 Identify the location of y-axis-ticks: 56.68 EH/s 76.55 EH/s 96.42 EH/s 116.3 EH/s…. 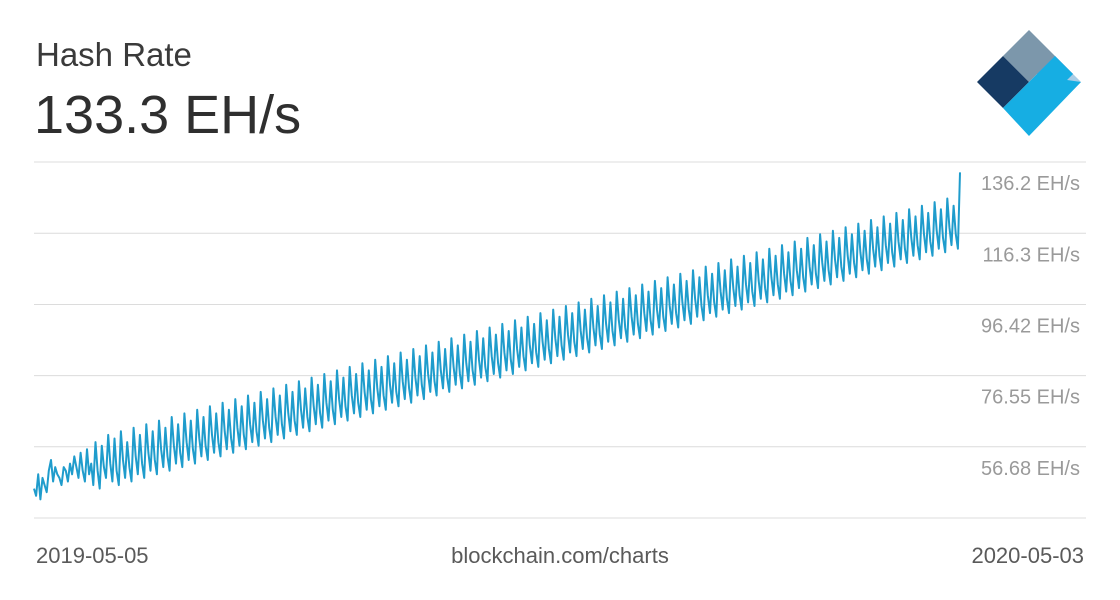
(1030, 326).